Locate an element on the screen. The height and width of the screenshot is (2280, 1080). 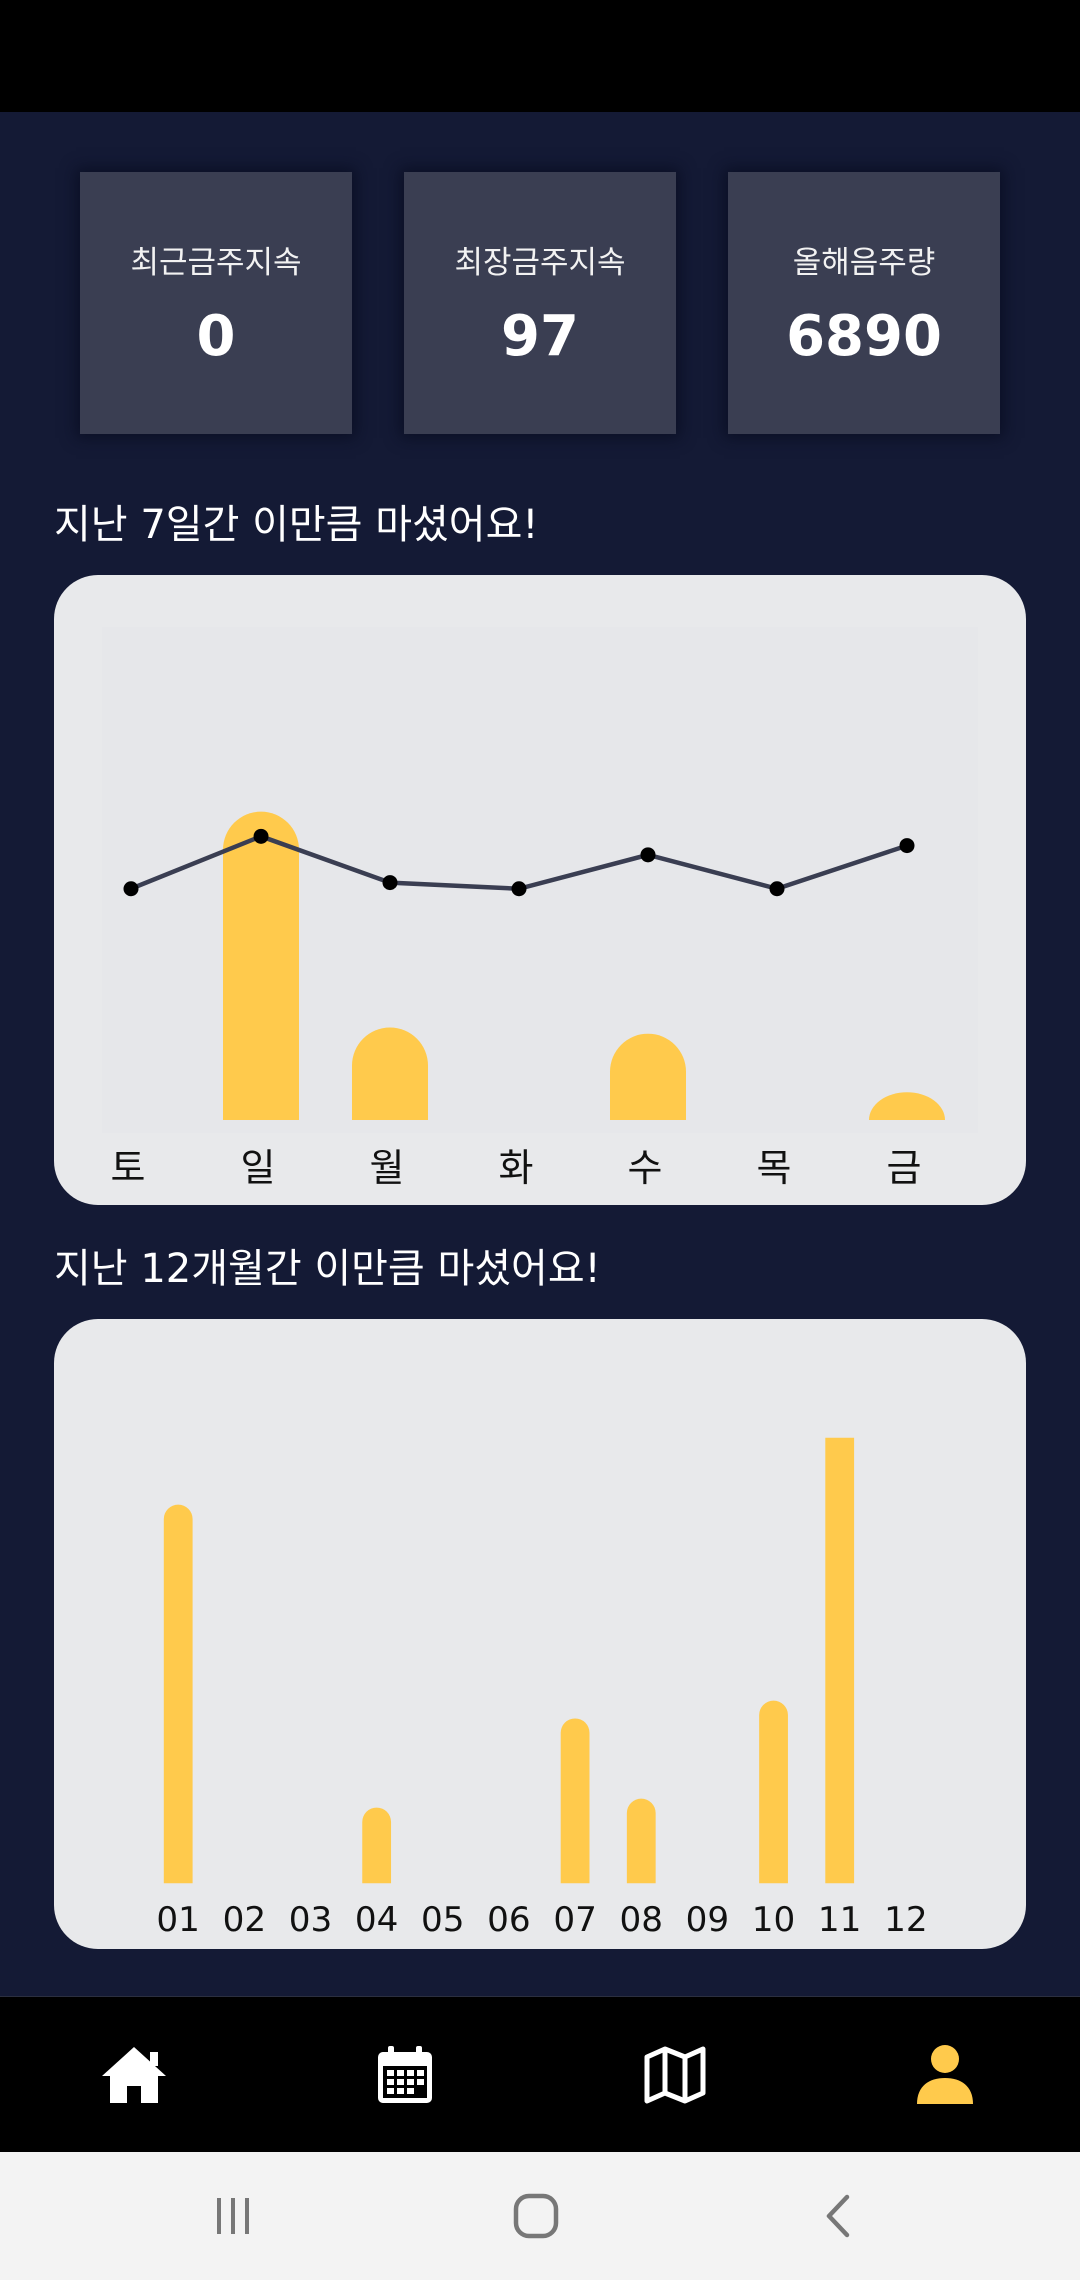
tick-label-12: 12 is located at coordinates (906, 1920).